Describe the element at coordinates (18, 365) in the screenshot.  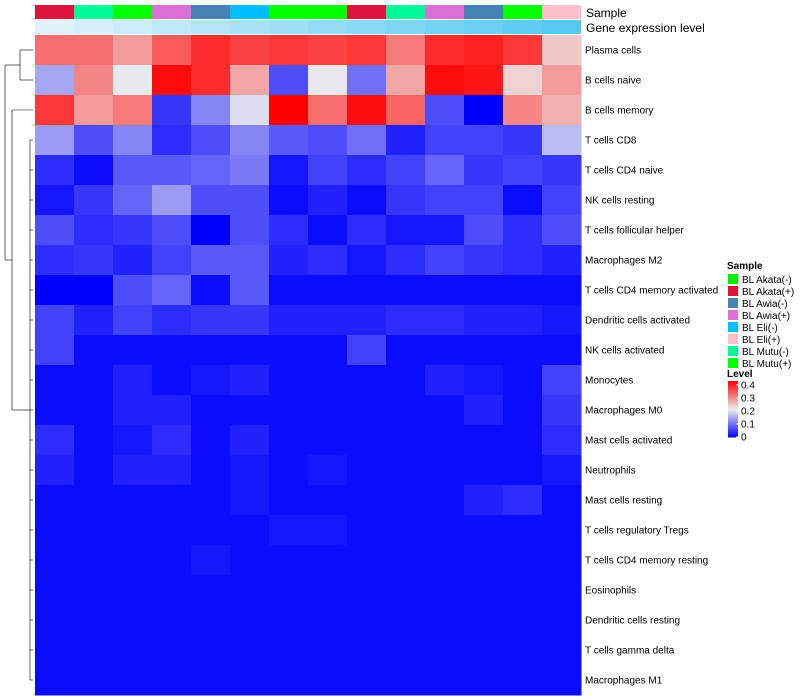
I see `row-dendrogram` at that location.